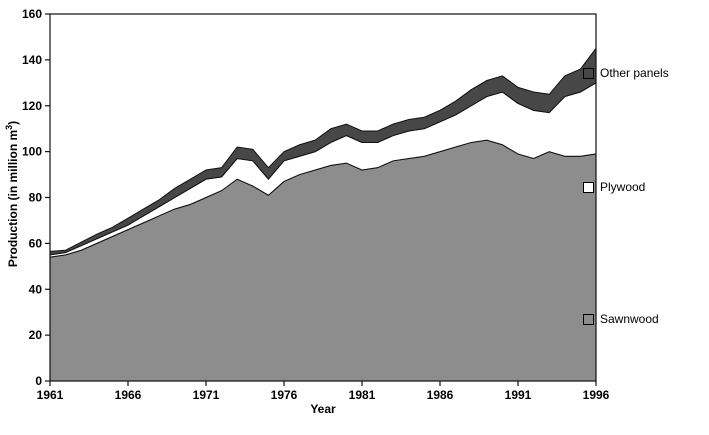 This screenshot has width=709, height=435. I want to click on x-tick-label: 1961, so click(50, 395).